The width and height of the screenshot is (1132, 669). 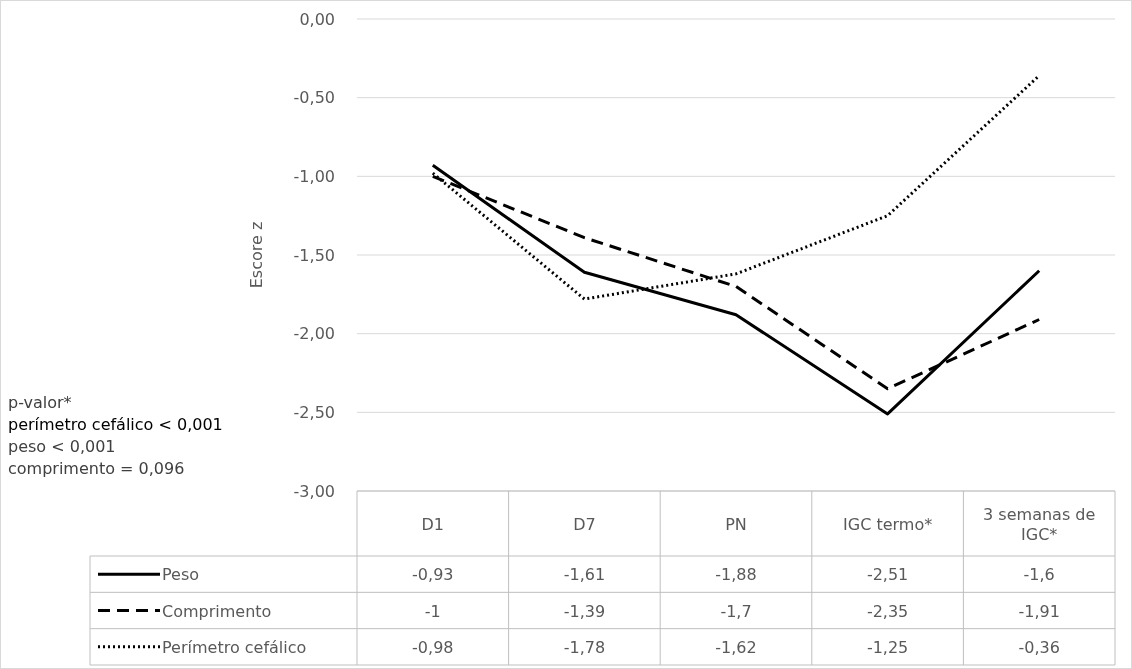 What do you see at coordinates (736, 524) in the screenshot?
I see `x-tick-label: PN` at bounding box center [736, 524].